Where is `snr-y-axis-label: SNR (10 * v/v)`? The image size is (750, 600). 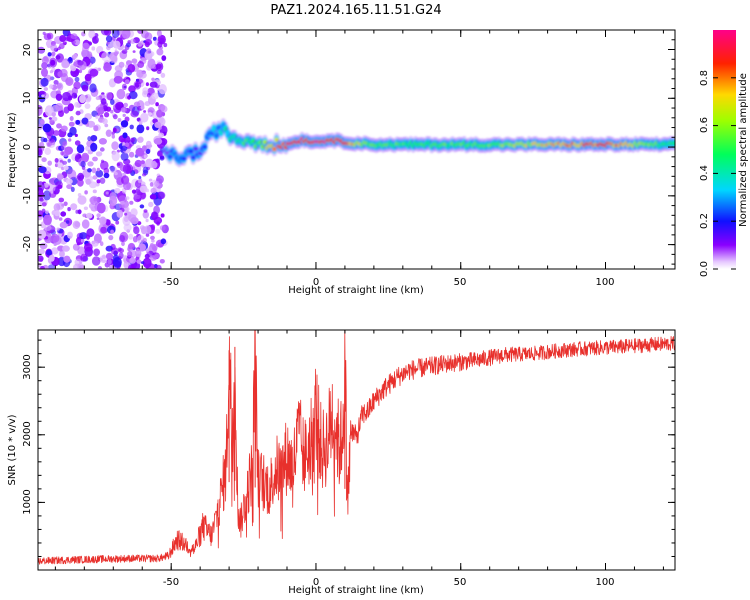 snr-y-axis-label: SNR (10 * v/v) is located at coordinates (12, 449).